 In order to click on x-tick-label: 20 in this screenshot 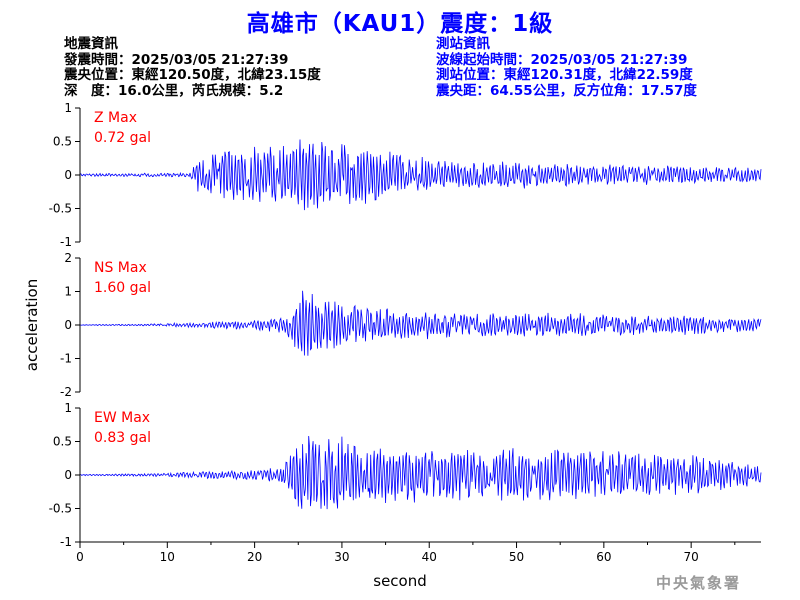, I will do `click(254, 557)`.